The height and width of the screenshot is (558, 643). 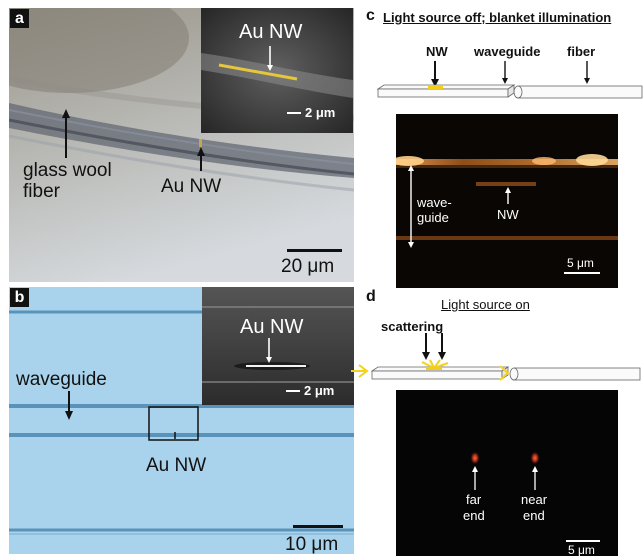 I want to click on inset-a-image, so click(x=277, y=70).